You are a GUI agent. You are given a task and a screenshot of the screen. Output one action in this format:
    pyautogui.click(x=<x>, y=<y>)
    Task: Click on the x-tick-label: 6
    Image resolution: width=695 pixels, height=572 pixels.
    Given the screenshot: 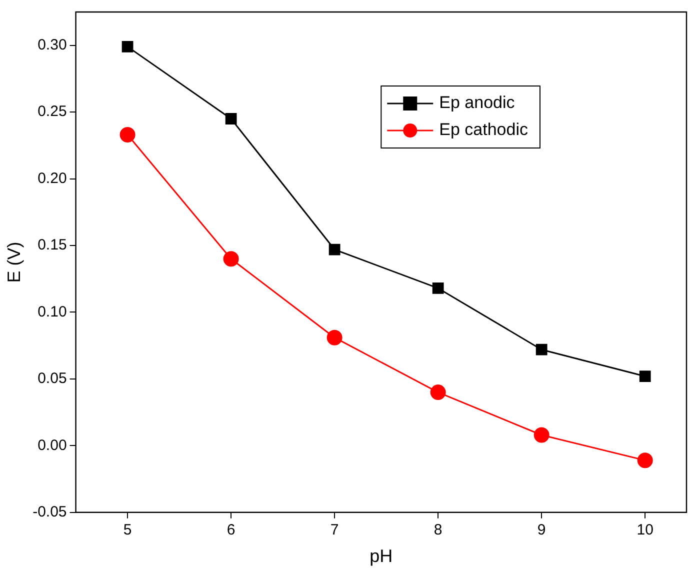 What is the action you would take?
    pyautogui.click(x=231, y=530)
    